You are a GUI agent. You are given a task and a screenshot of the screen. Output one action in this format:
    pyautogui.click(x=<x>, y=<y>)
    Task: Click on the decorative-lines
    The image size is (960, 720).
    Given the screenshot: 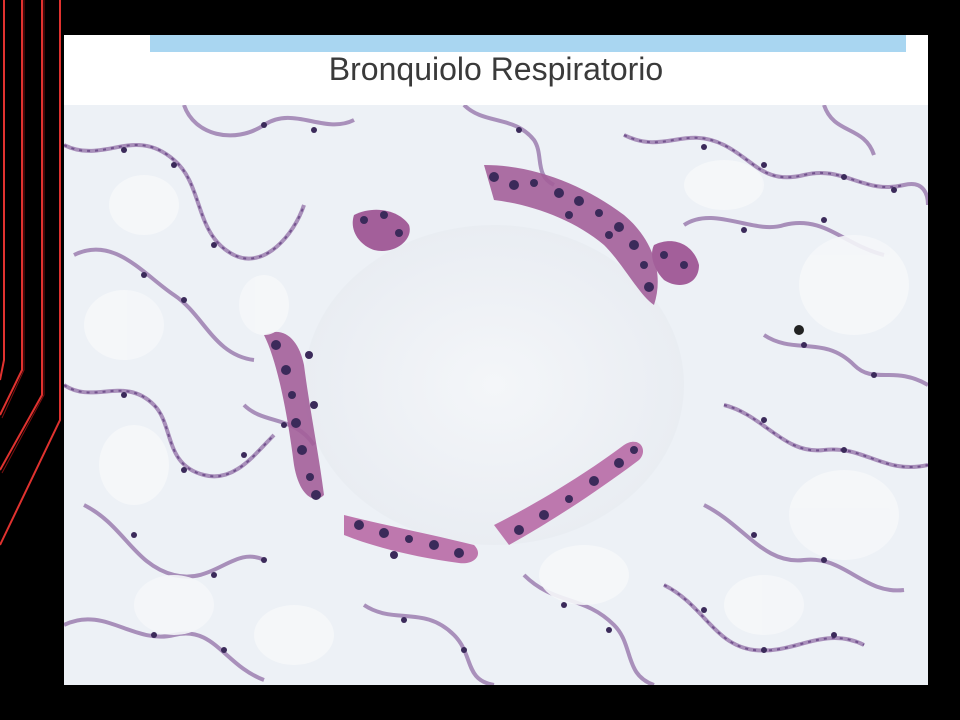 What is the action you would take?
    pyautogui.click(x=35, y=360)
    